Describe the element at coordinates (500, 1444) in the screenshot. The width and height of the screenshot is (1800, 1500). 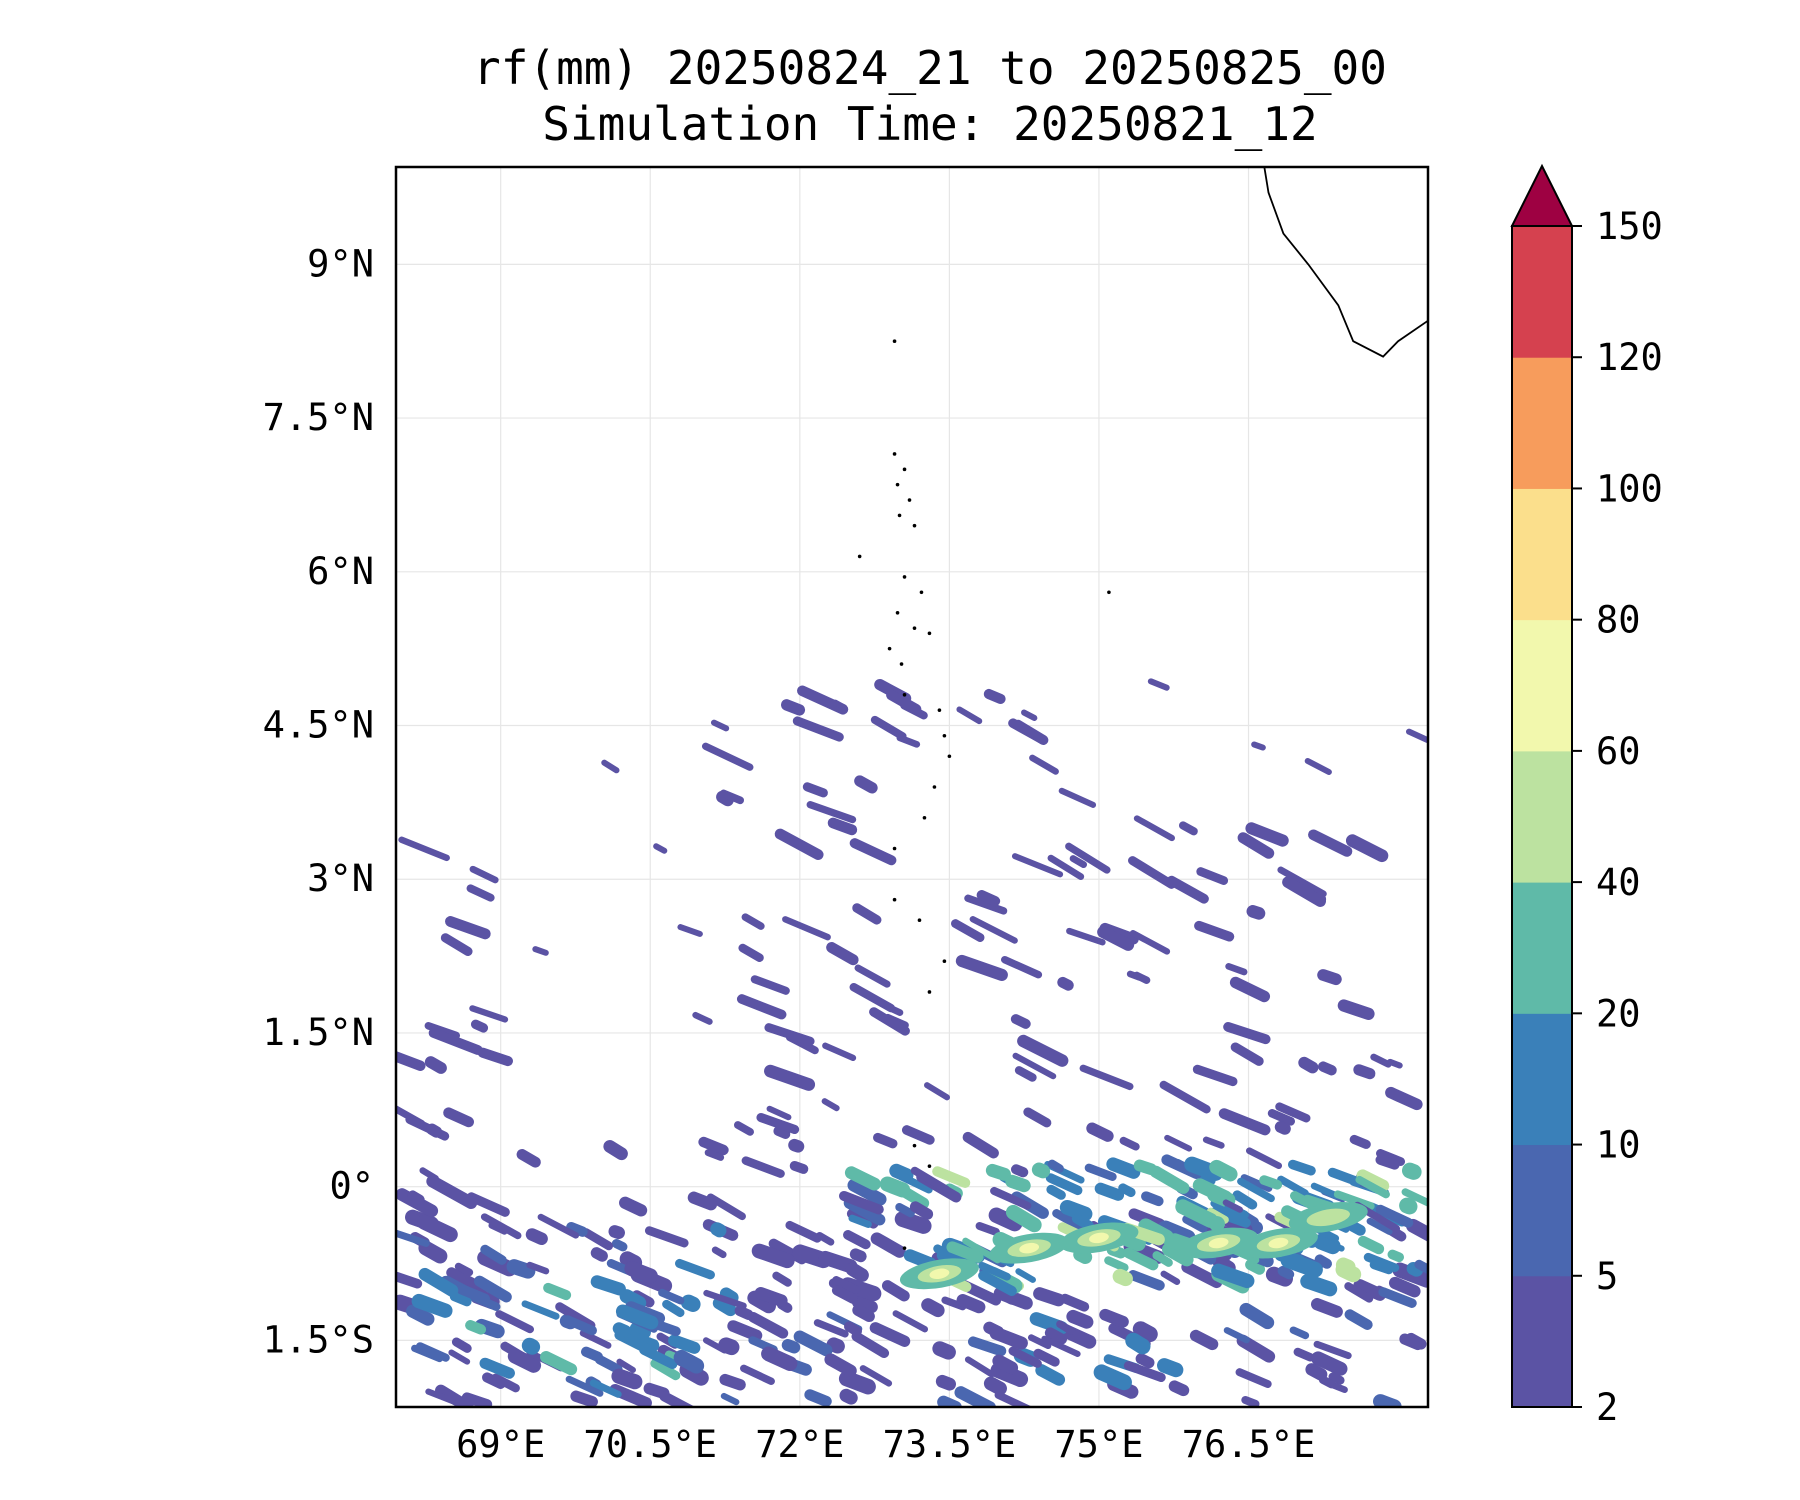
I see `longitude-tick-label: 69°E` at that location.